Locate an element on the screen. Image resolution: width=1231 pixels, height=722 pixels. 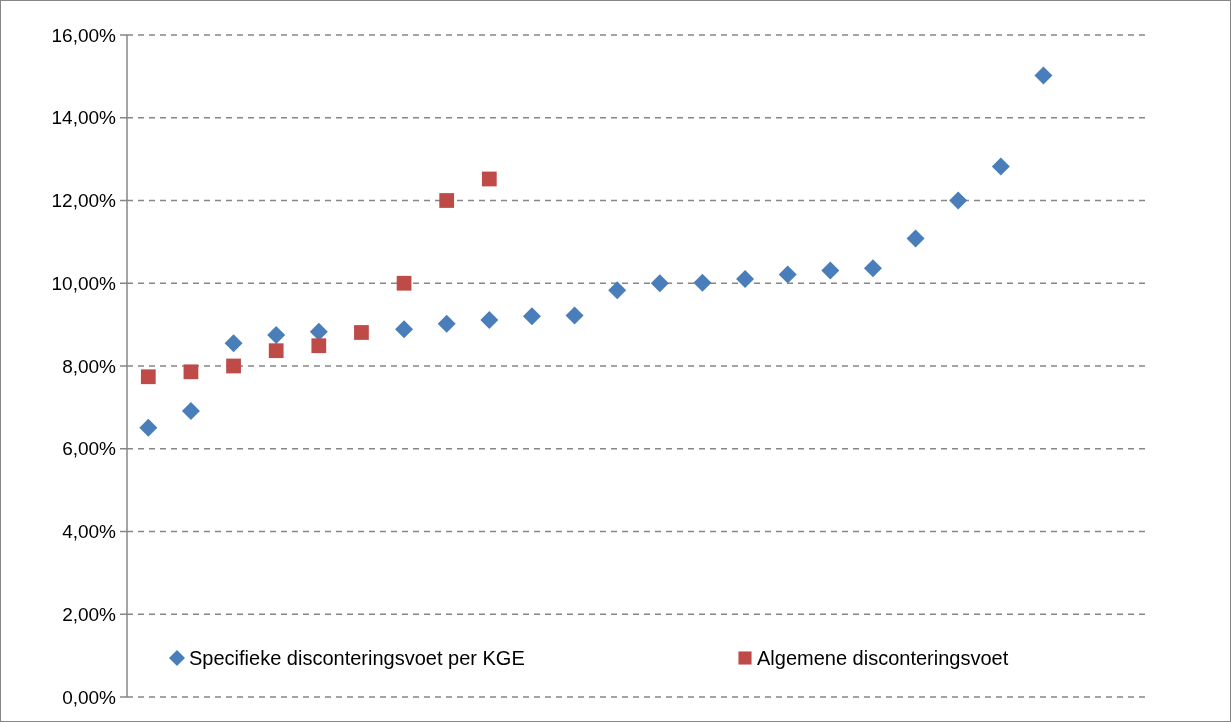
y-tick-label: 2,00% is located at coordinates (89, 614).